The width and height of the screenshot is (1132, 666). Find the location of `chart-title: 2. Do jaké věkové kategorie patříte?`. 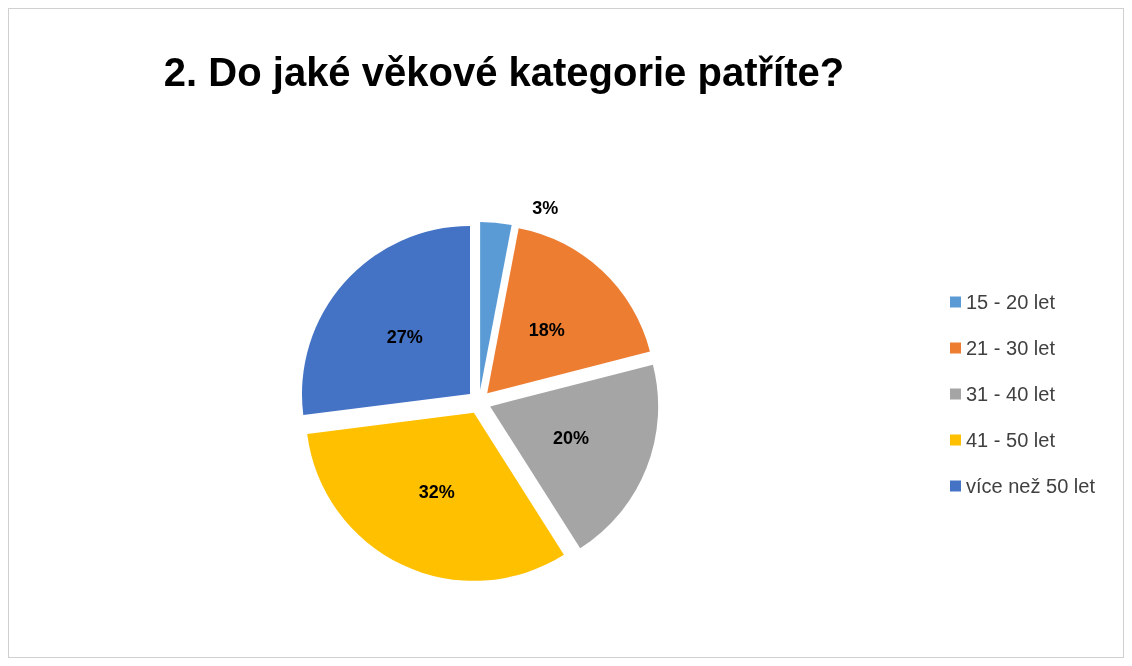

chart-title: 2. Do jaké věkové kategorie patříte? is located at coordinates (504, 72).